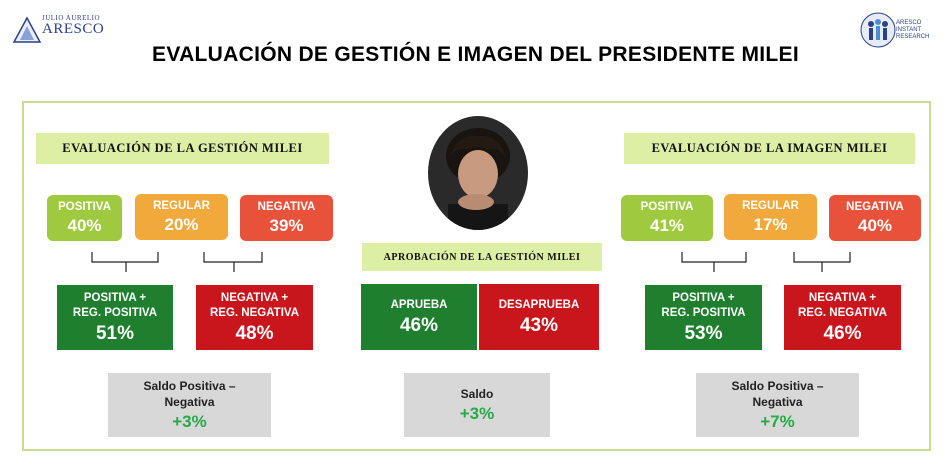  Describe the element at coordinates (539, 325) in the screenshot. I see `desaprueba-value: 43%` at that location.